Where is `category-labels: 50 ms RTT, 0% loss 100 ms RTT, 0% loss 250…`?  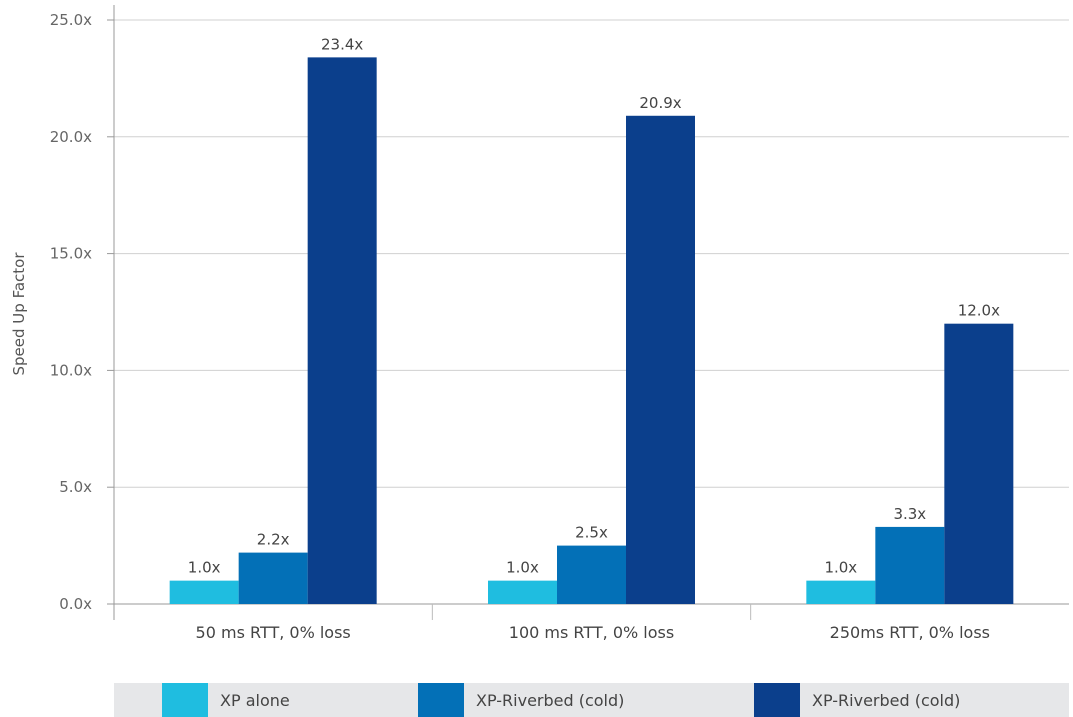
category-labels: 50 ms RTT, 0% loss 100 ms RTT, 0% loss 250… is located at coordinates (593, 632).